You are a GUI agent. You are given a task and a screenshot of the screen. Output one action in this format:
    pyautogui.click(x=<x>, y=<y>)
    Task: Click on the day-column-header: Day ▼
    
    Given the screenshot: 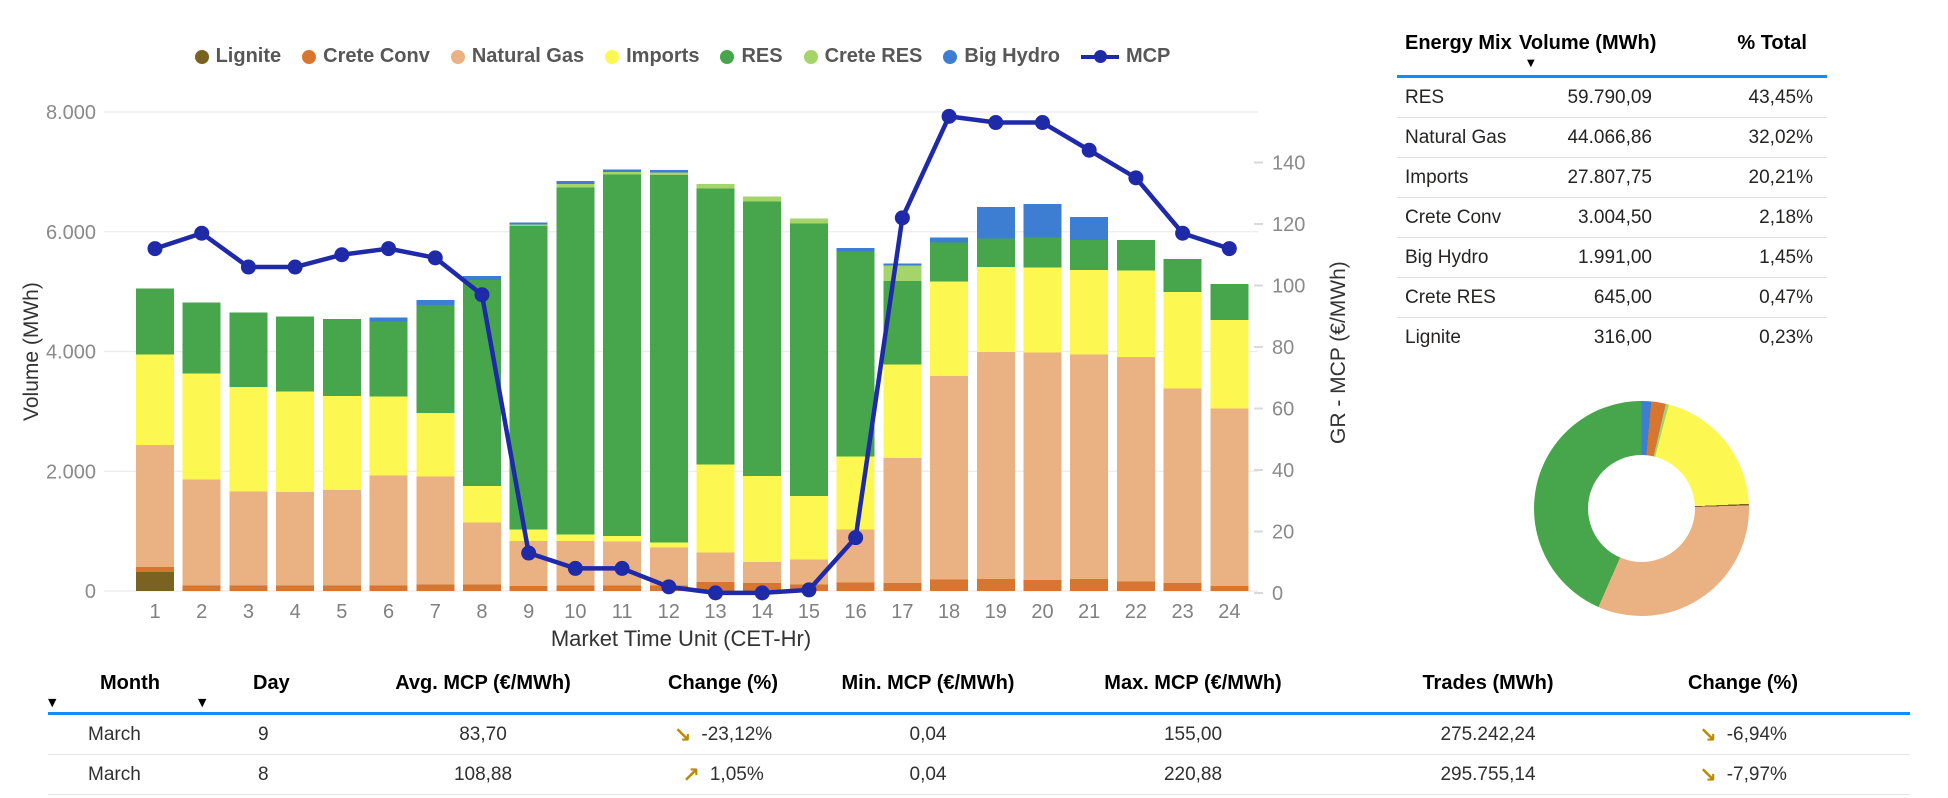 What is the action you would take?
    pyautogui.click(x=244, y=690)
    